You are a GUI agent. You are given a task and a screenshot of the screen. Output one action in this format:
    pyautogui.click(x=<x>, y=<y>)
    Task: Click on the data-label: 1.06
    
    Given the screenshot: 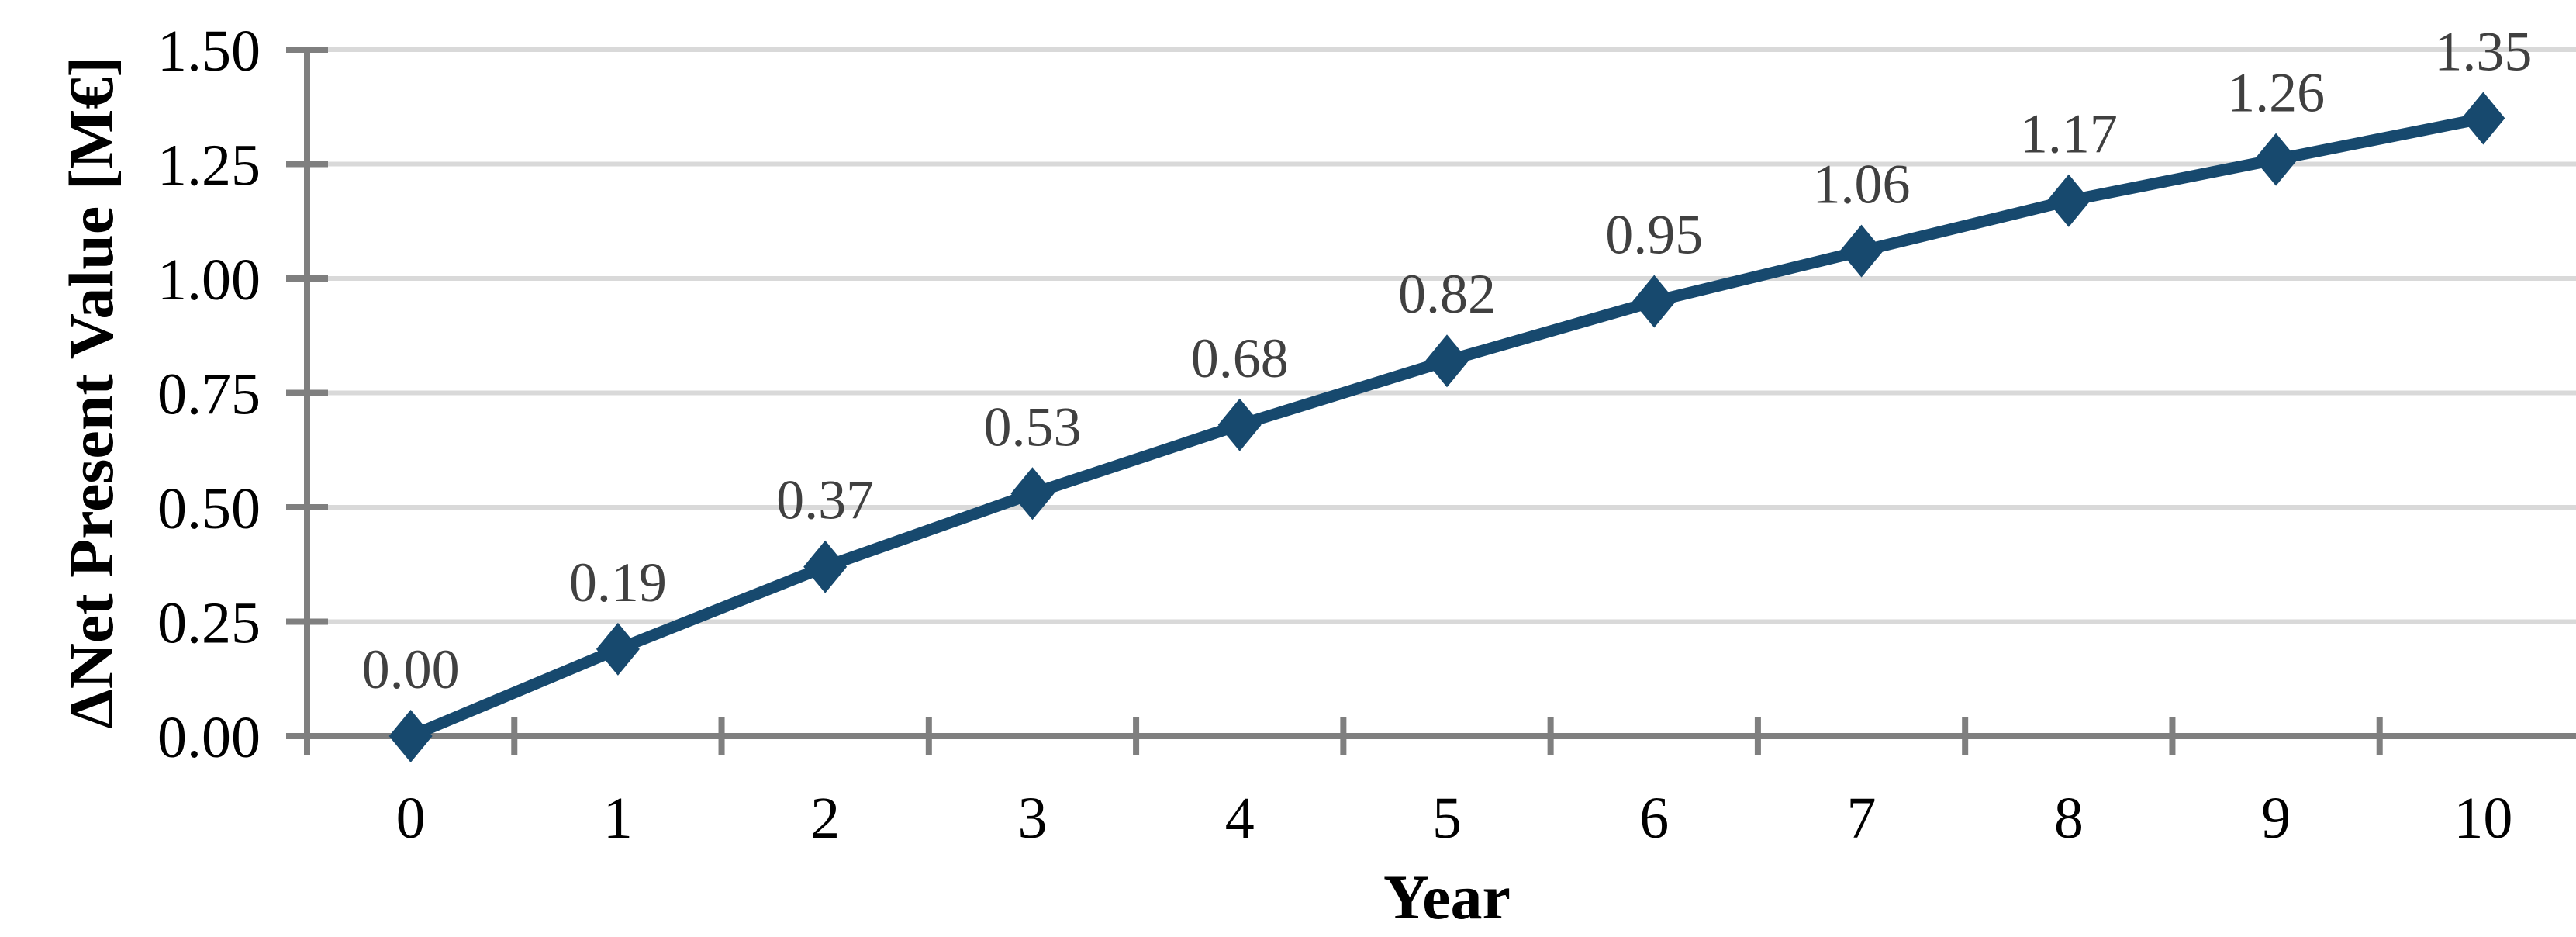 What is the action you would take?
    pyautogui.click(x=1862, y=185)
    